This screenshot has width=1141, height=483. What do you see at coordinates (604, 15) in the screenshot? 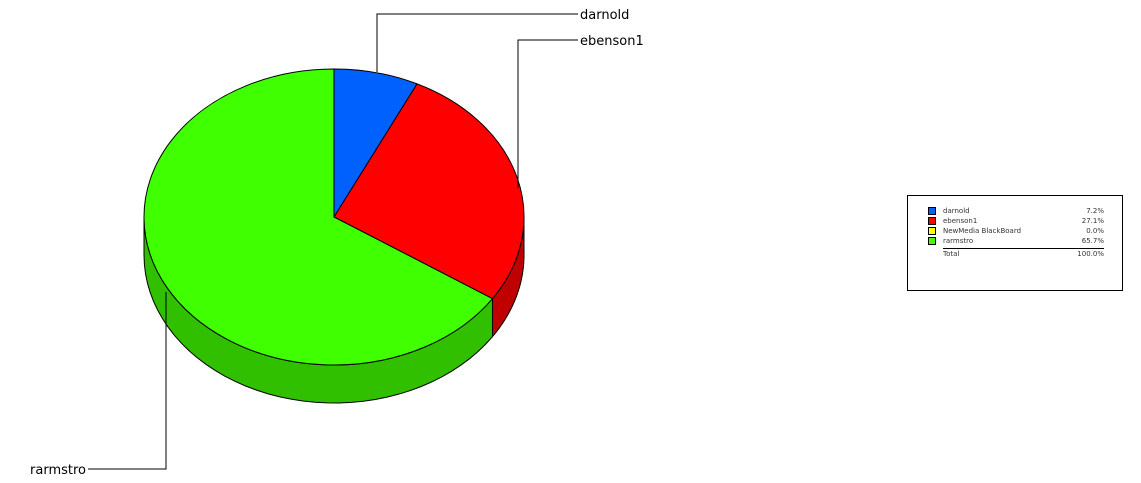
I see `callout-label-darnold: darnold` at bounding box center [604, 15].